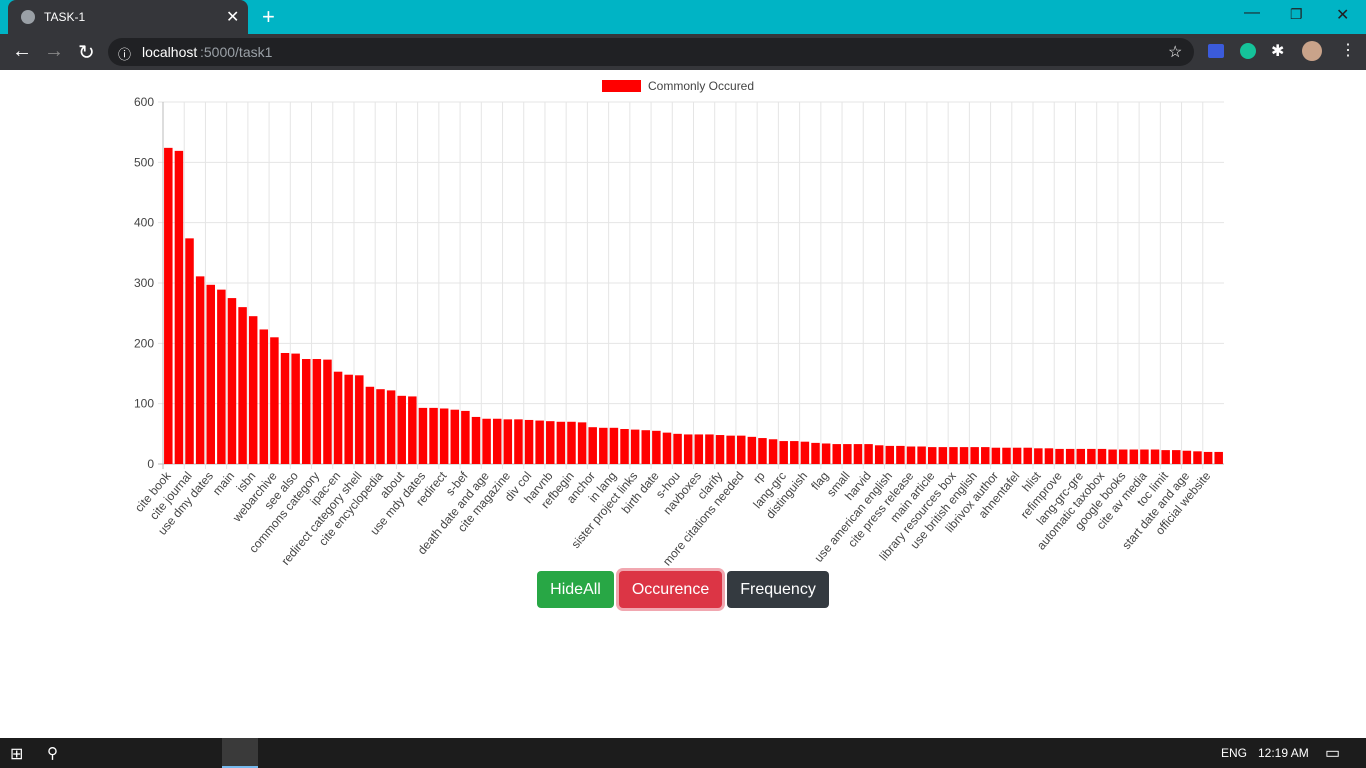 The height and width of the screenshot is (768, 1366). What do you see at coordinates (233, 17) in the screenshot?
I see `tab-close: ✕` at bounding box center [233, 17].